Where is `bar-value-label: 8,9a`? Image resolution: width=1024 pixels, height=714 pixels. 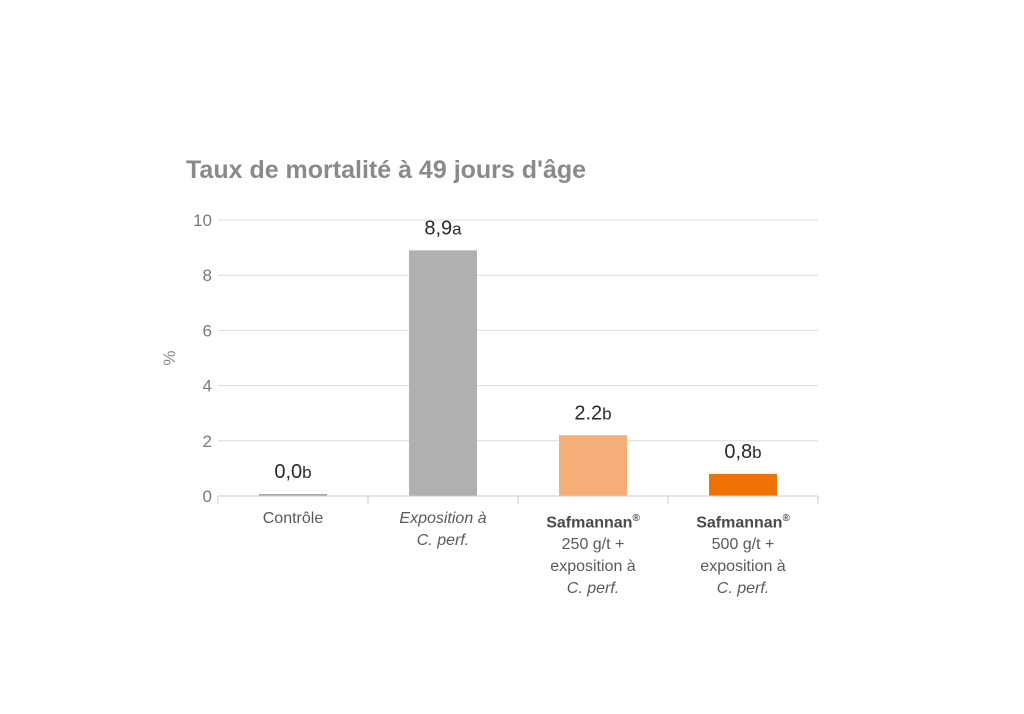
bar-value-label: 8,9a is located at coordinates (443, 228).